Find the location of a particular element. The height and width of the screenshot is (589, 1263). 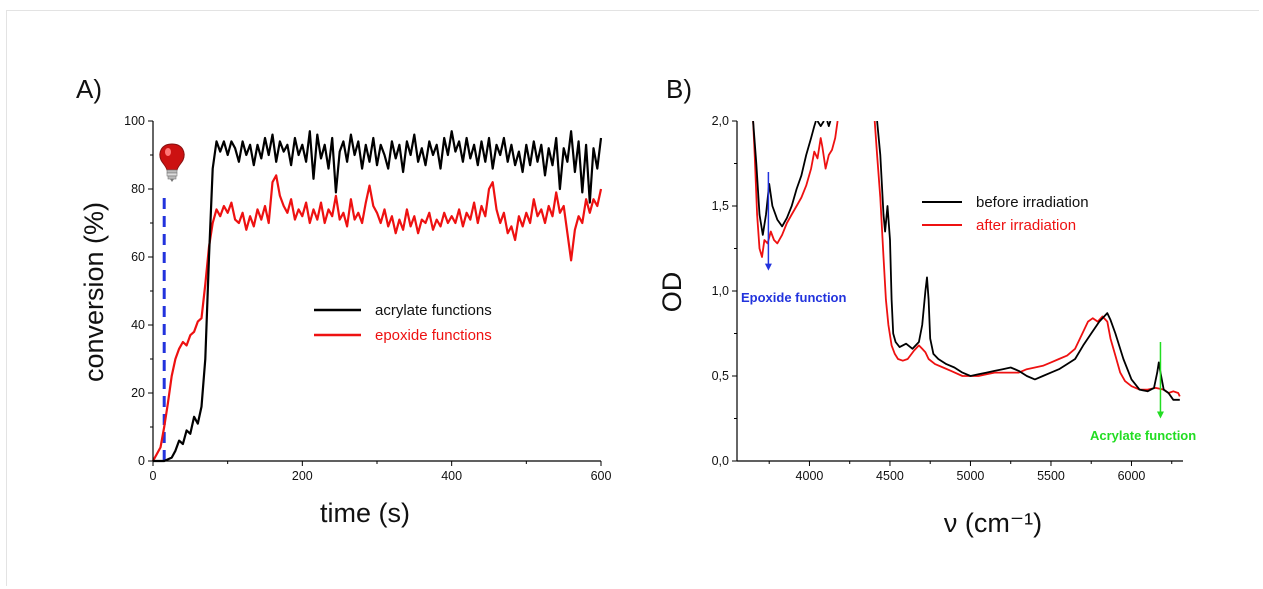

annotation-epoxide-function: Epoxide function is located at coordinates (794, 297).